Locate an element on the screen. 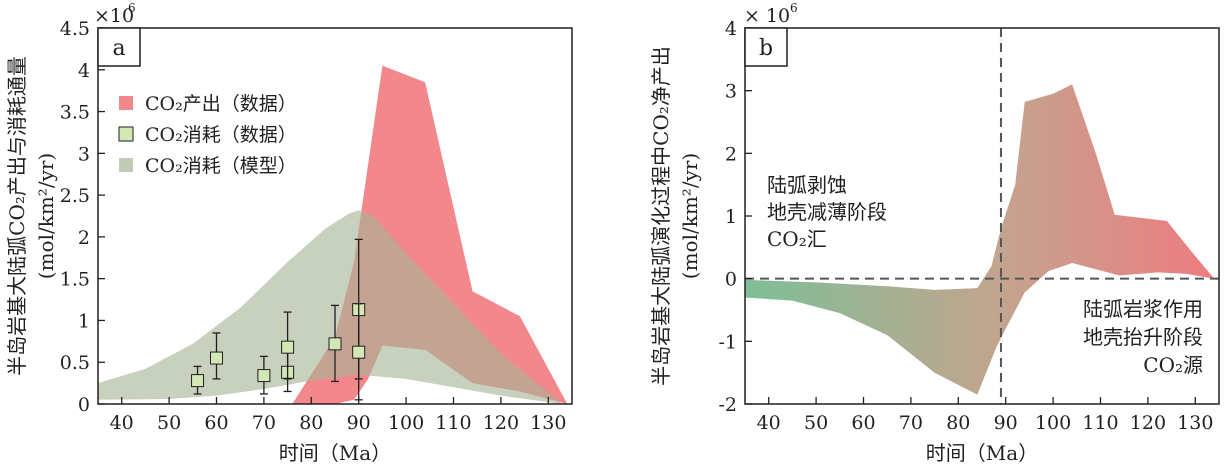  legend-label-consumption-data: CO₂消耗（数据） is located at coordinates (221, 135).